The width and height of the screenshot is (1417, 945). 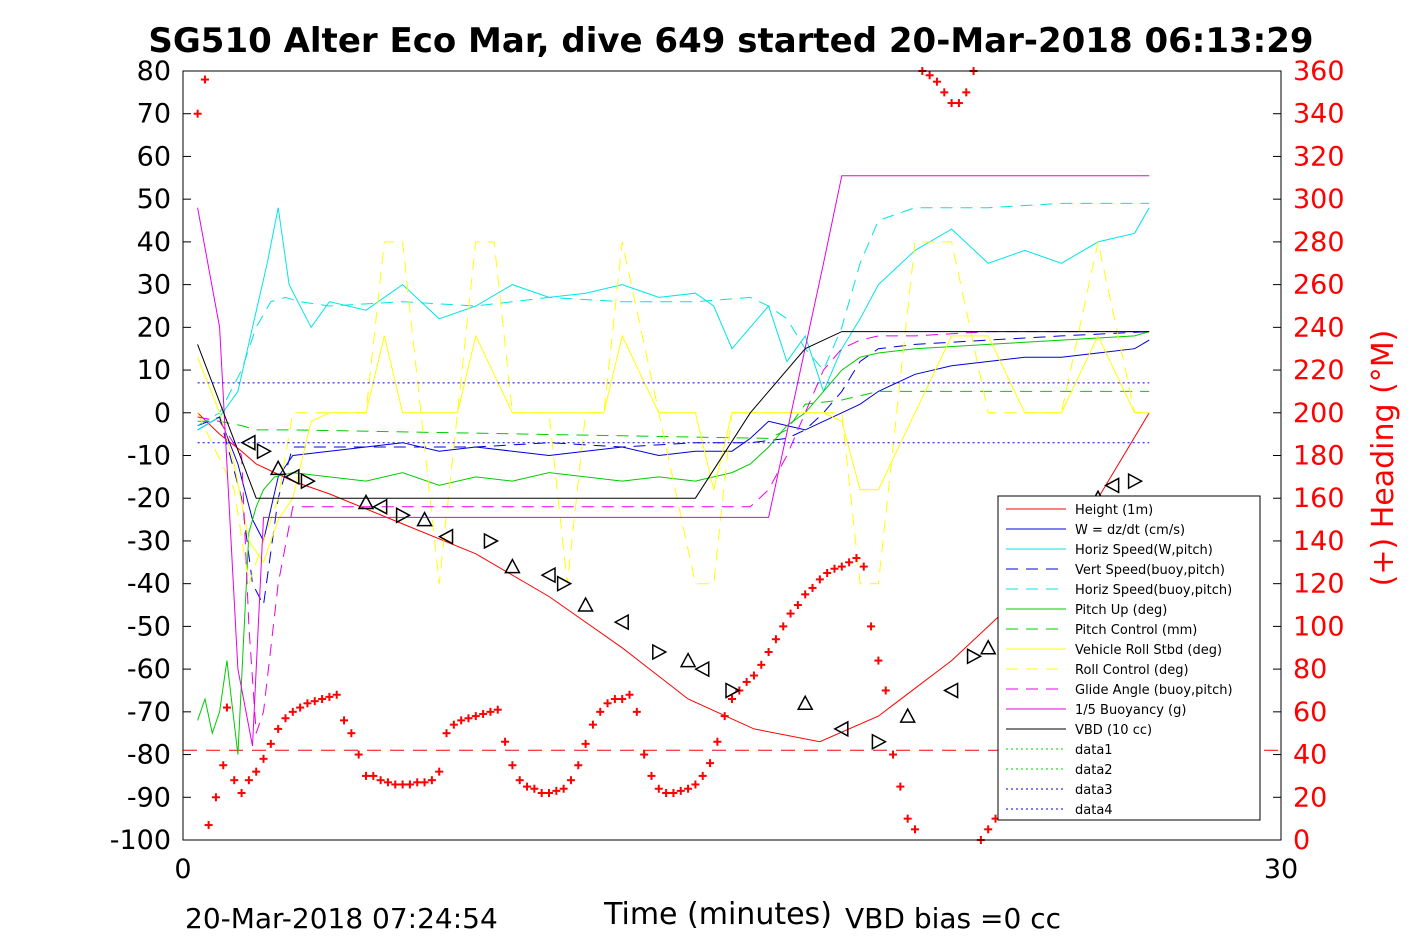 What do you see at coordinates (154, 199) in the screenshot?
I see `left-tick-label: 50` at bounding box center [154, 199].